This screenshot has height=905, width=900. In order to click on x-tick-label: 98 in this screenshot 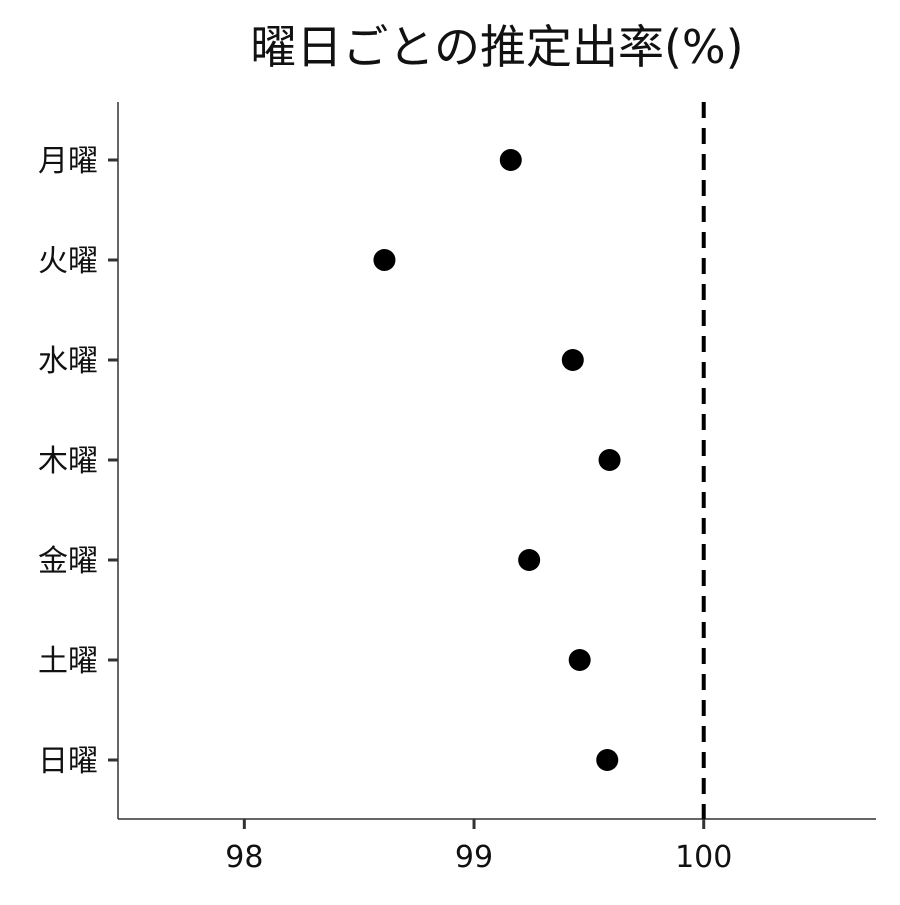, I will do `click(244, 857)`.